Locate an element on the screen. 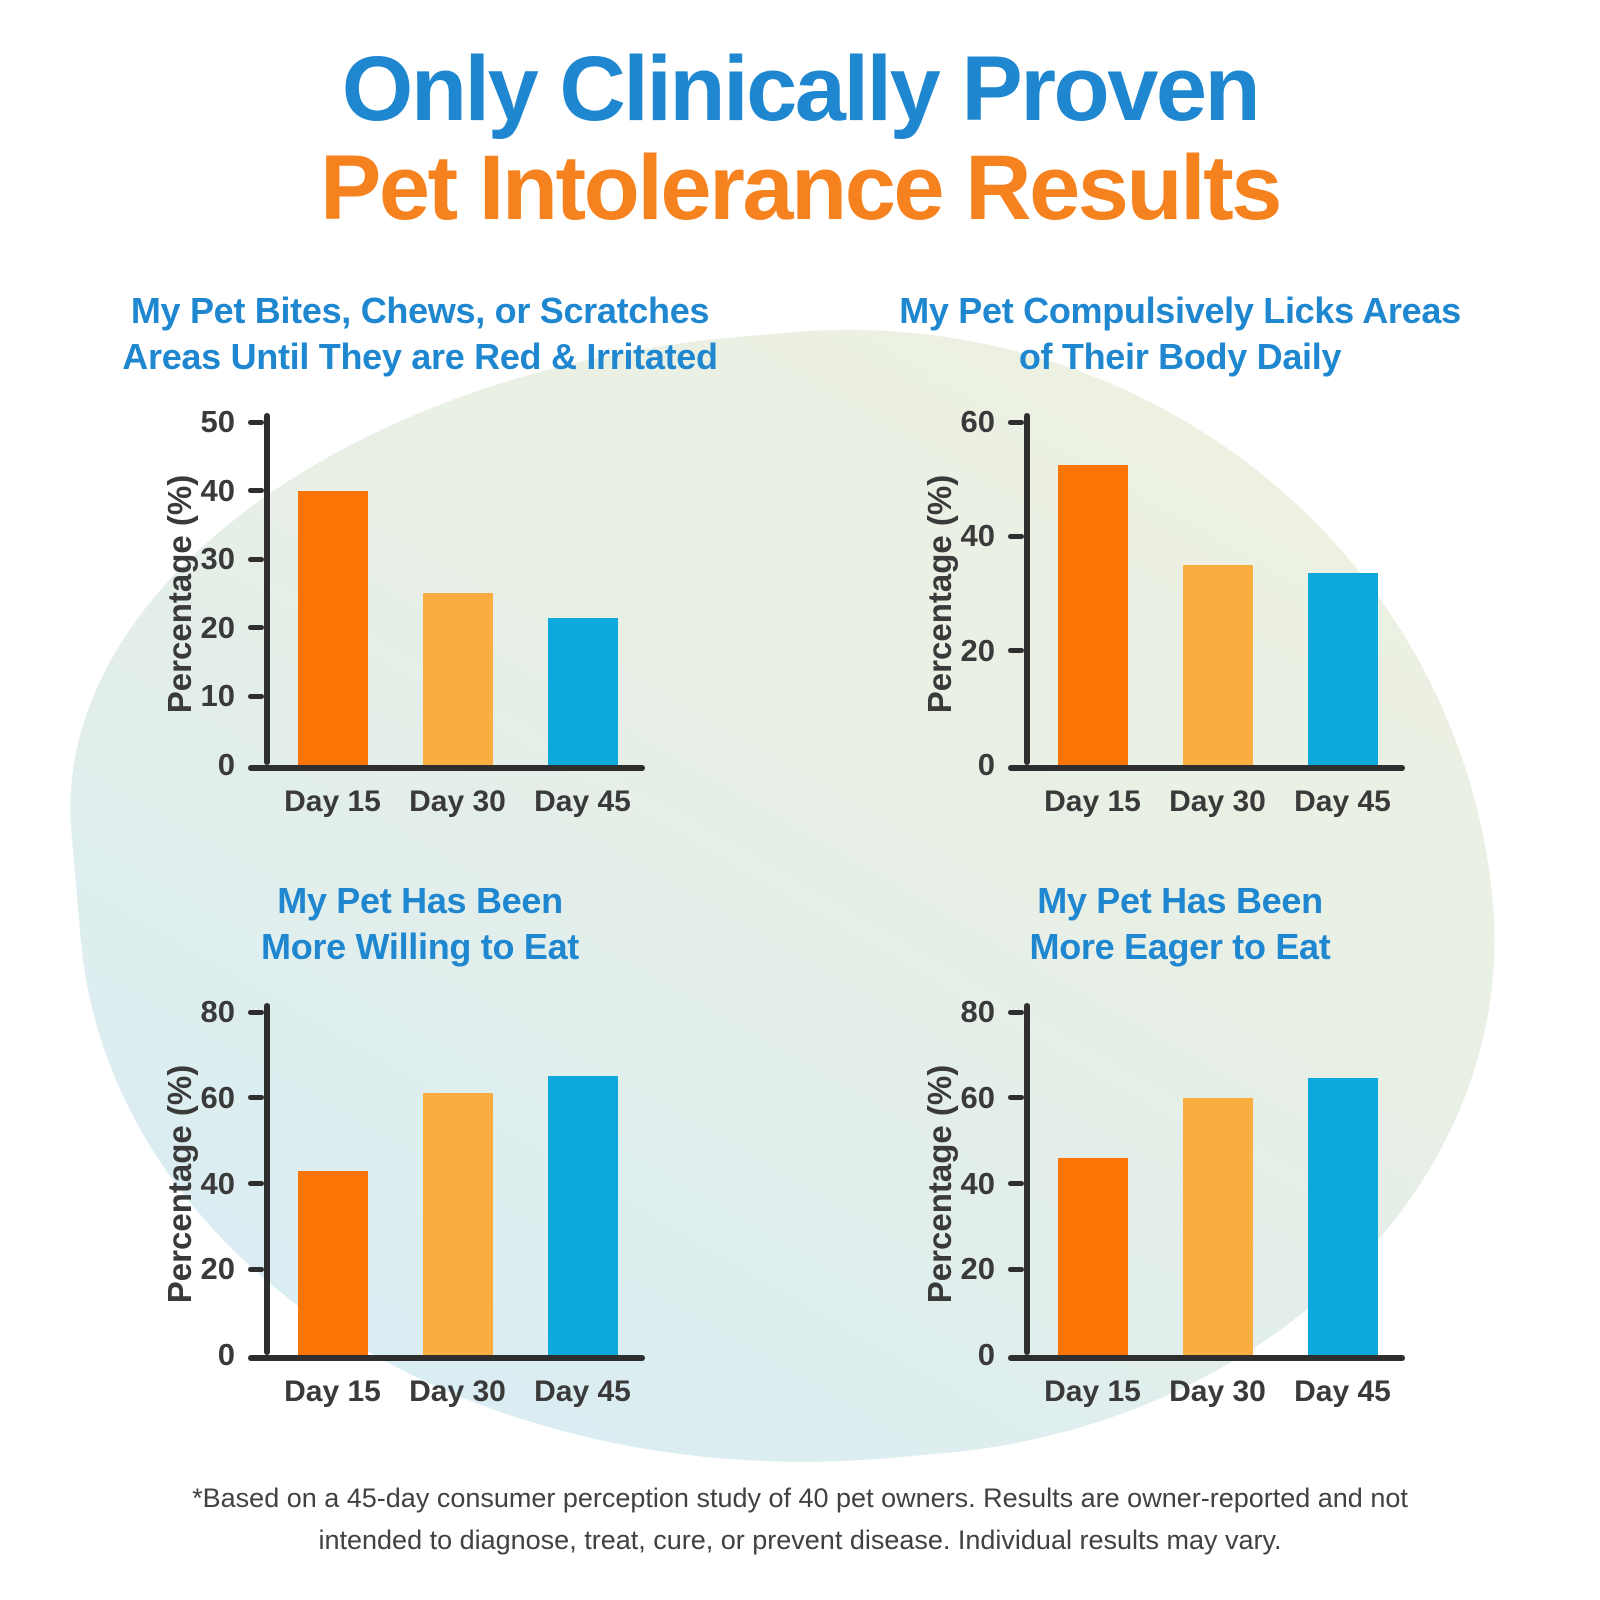  main-title-line-2: Pet Intolerance Results is located at coordinates (801, 188).